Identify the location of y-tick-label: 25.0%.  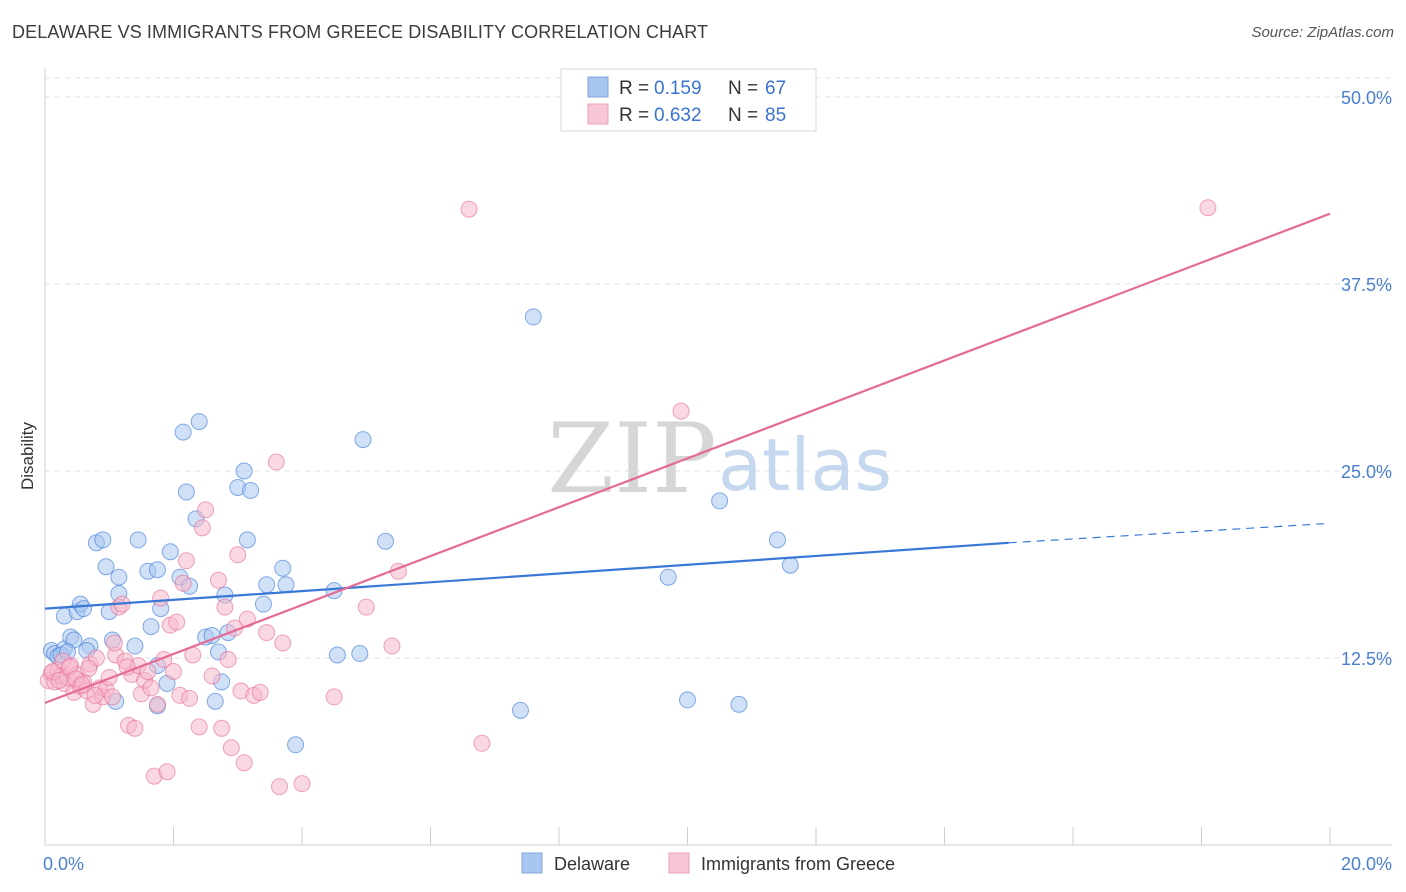
(1366, 472).